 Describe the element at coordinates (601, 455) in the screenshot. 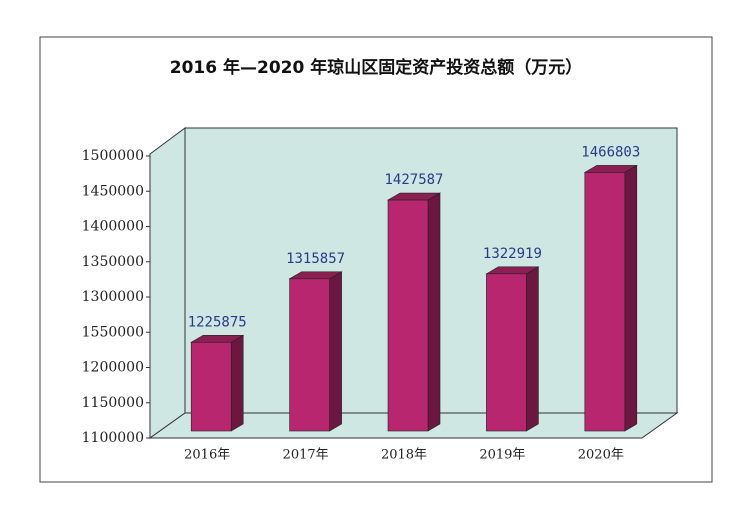

I see `x-tick-label: 2020年` at that location.